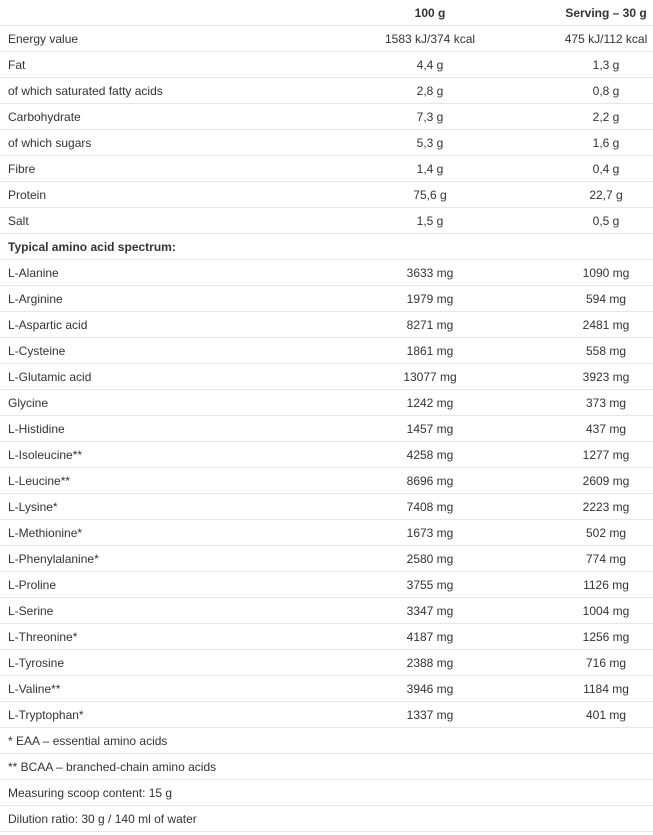 The image size is (653, 835). Describe the element at coordinates (584, 116) in the screenshot. I see `value-per-serving: 2,2 g` at that location.